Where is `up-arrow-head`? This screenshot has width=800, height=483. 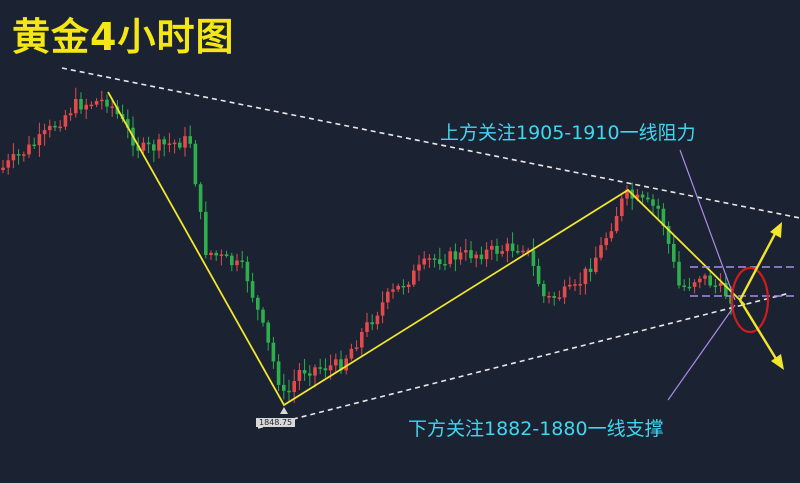
up-arrow-head is located at coordinates (776, 230).